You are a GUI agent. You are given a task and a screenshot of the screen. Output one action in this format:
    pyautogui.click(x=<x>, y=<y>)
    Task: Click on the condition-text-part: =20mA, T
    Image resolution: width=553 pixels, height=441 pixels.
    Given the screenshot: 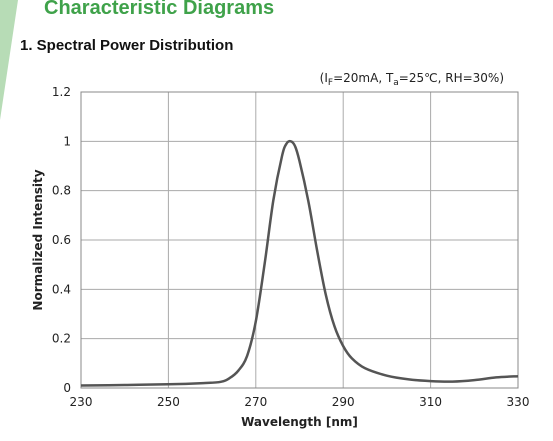 What is the action you would take?
    pyautogui.click(x=363, y=78)
    